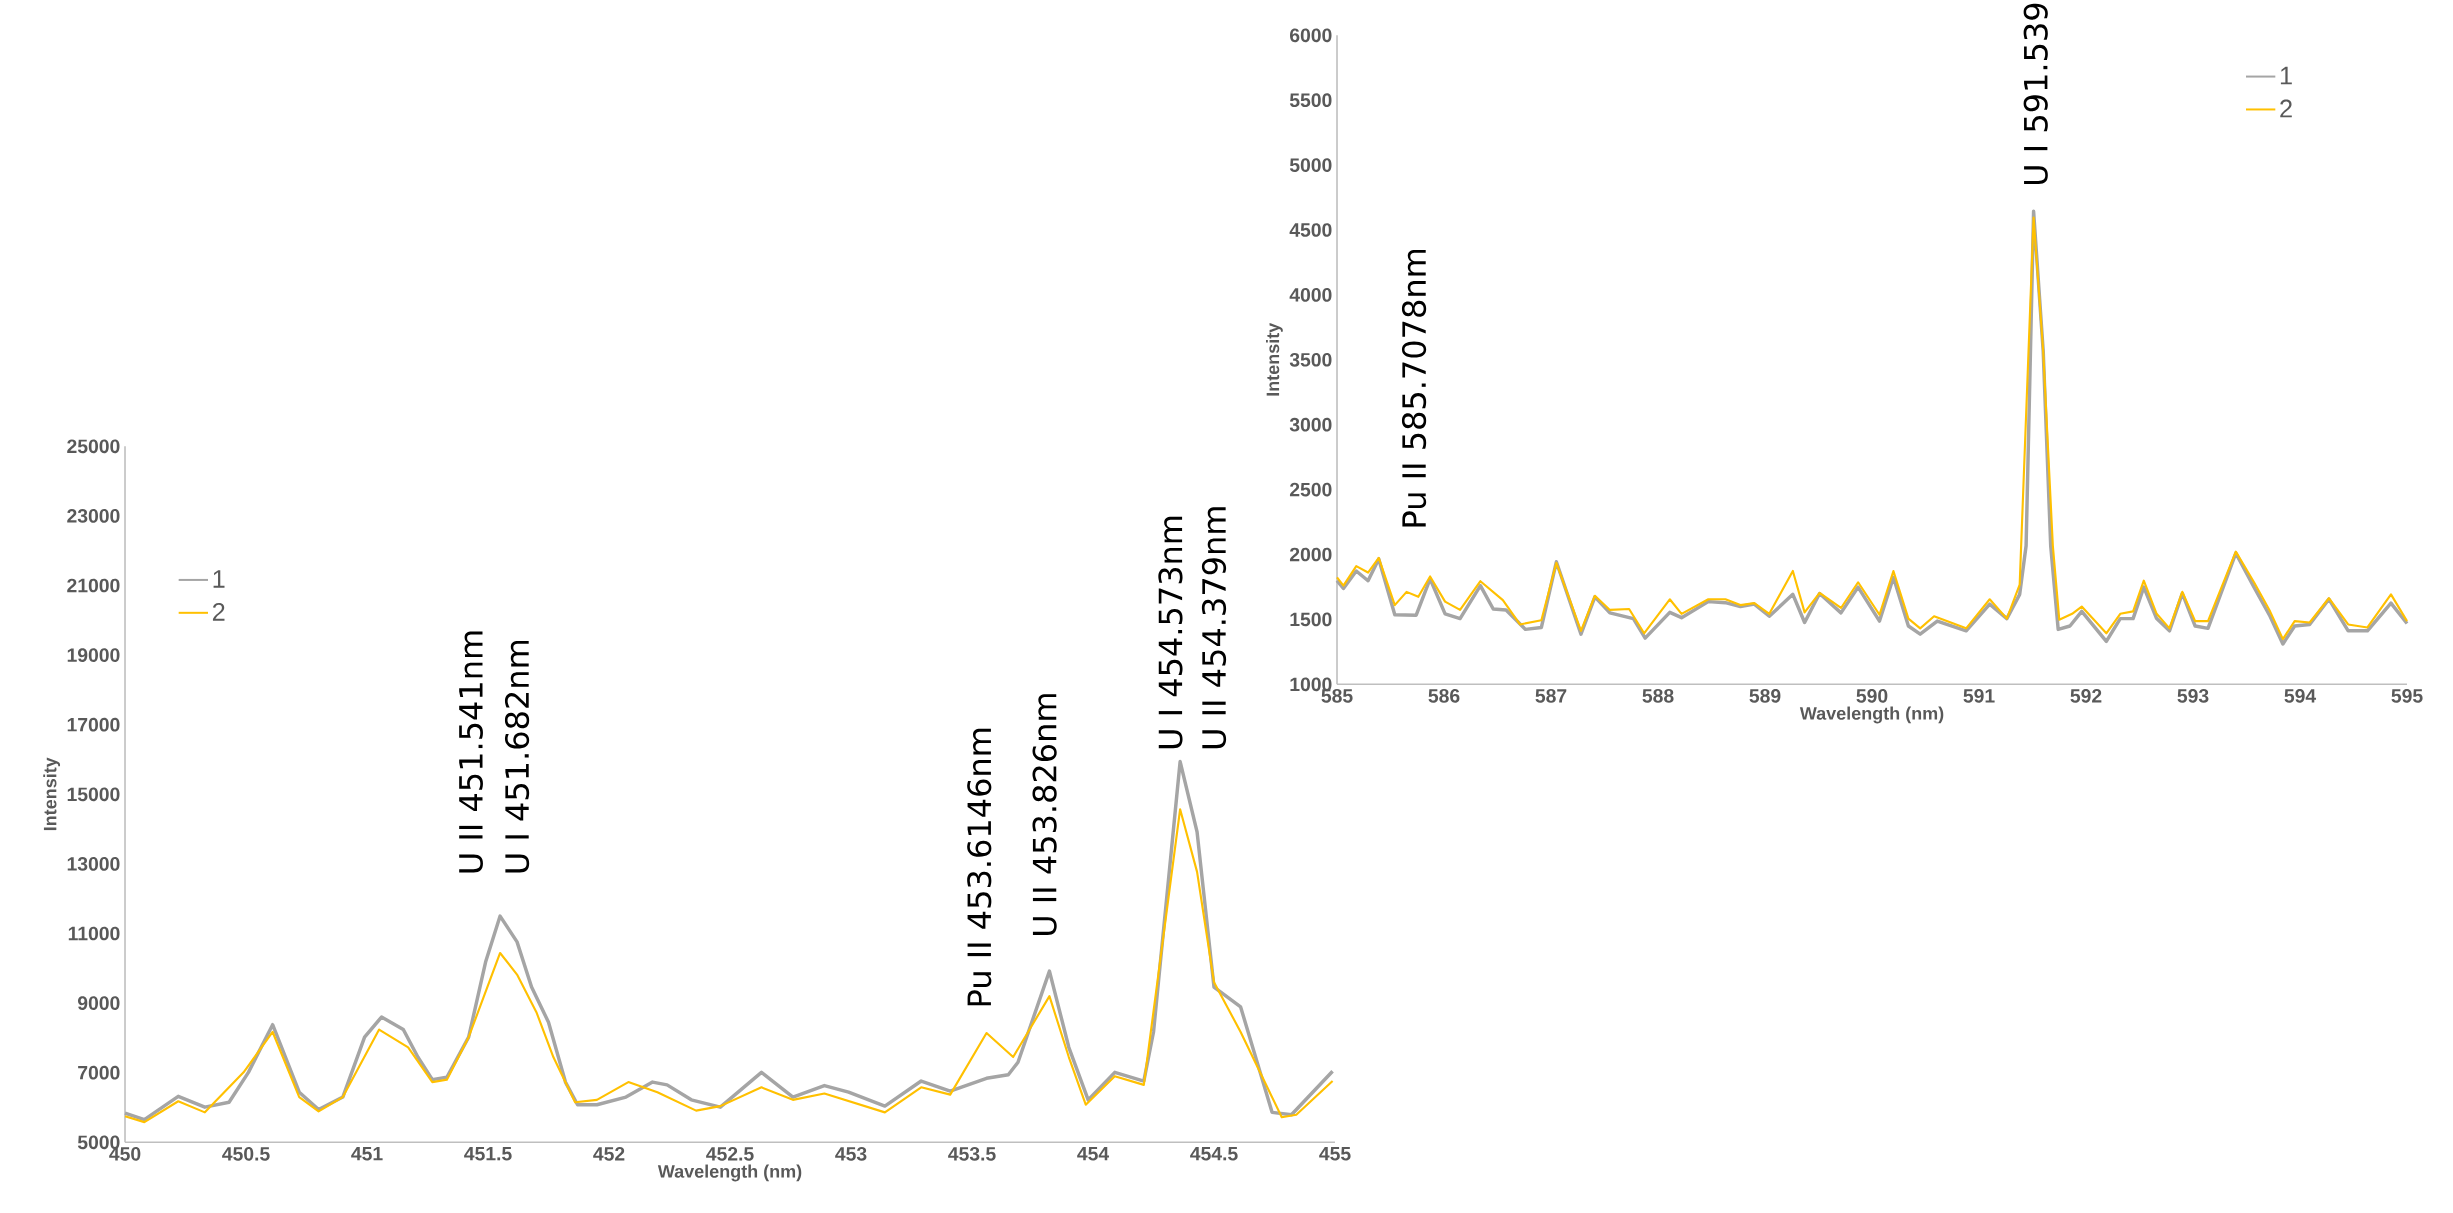 This screenshot has height=1213, width=2453. What do you see at coordinates (972, 1153) in the screenshot?
I see `x-tick-label: 453.5` at bounding box center [972, 1153].